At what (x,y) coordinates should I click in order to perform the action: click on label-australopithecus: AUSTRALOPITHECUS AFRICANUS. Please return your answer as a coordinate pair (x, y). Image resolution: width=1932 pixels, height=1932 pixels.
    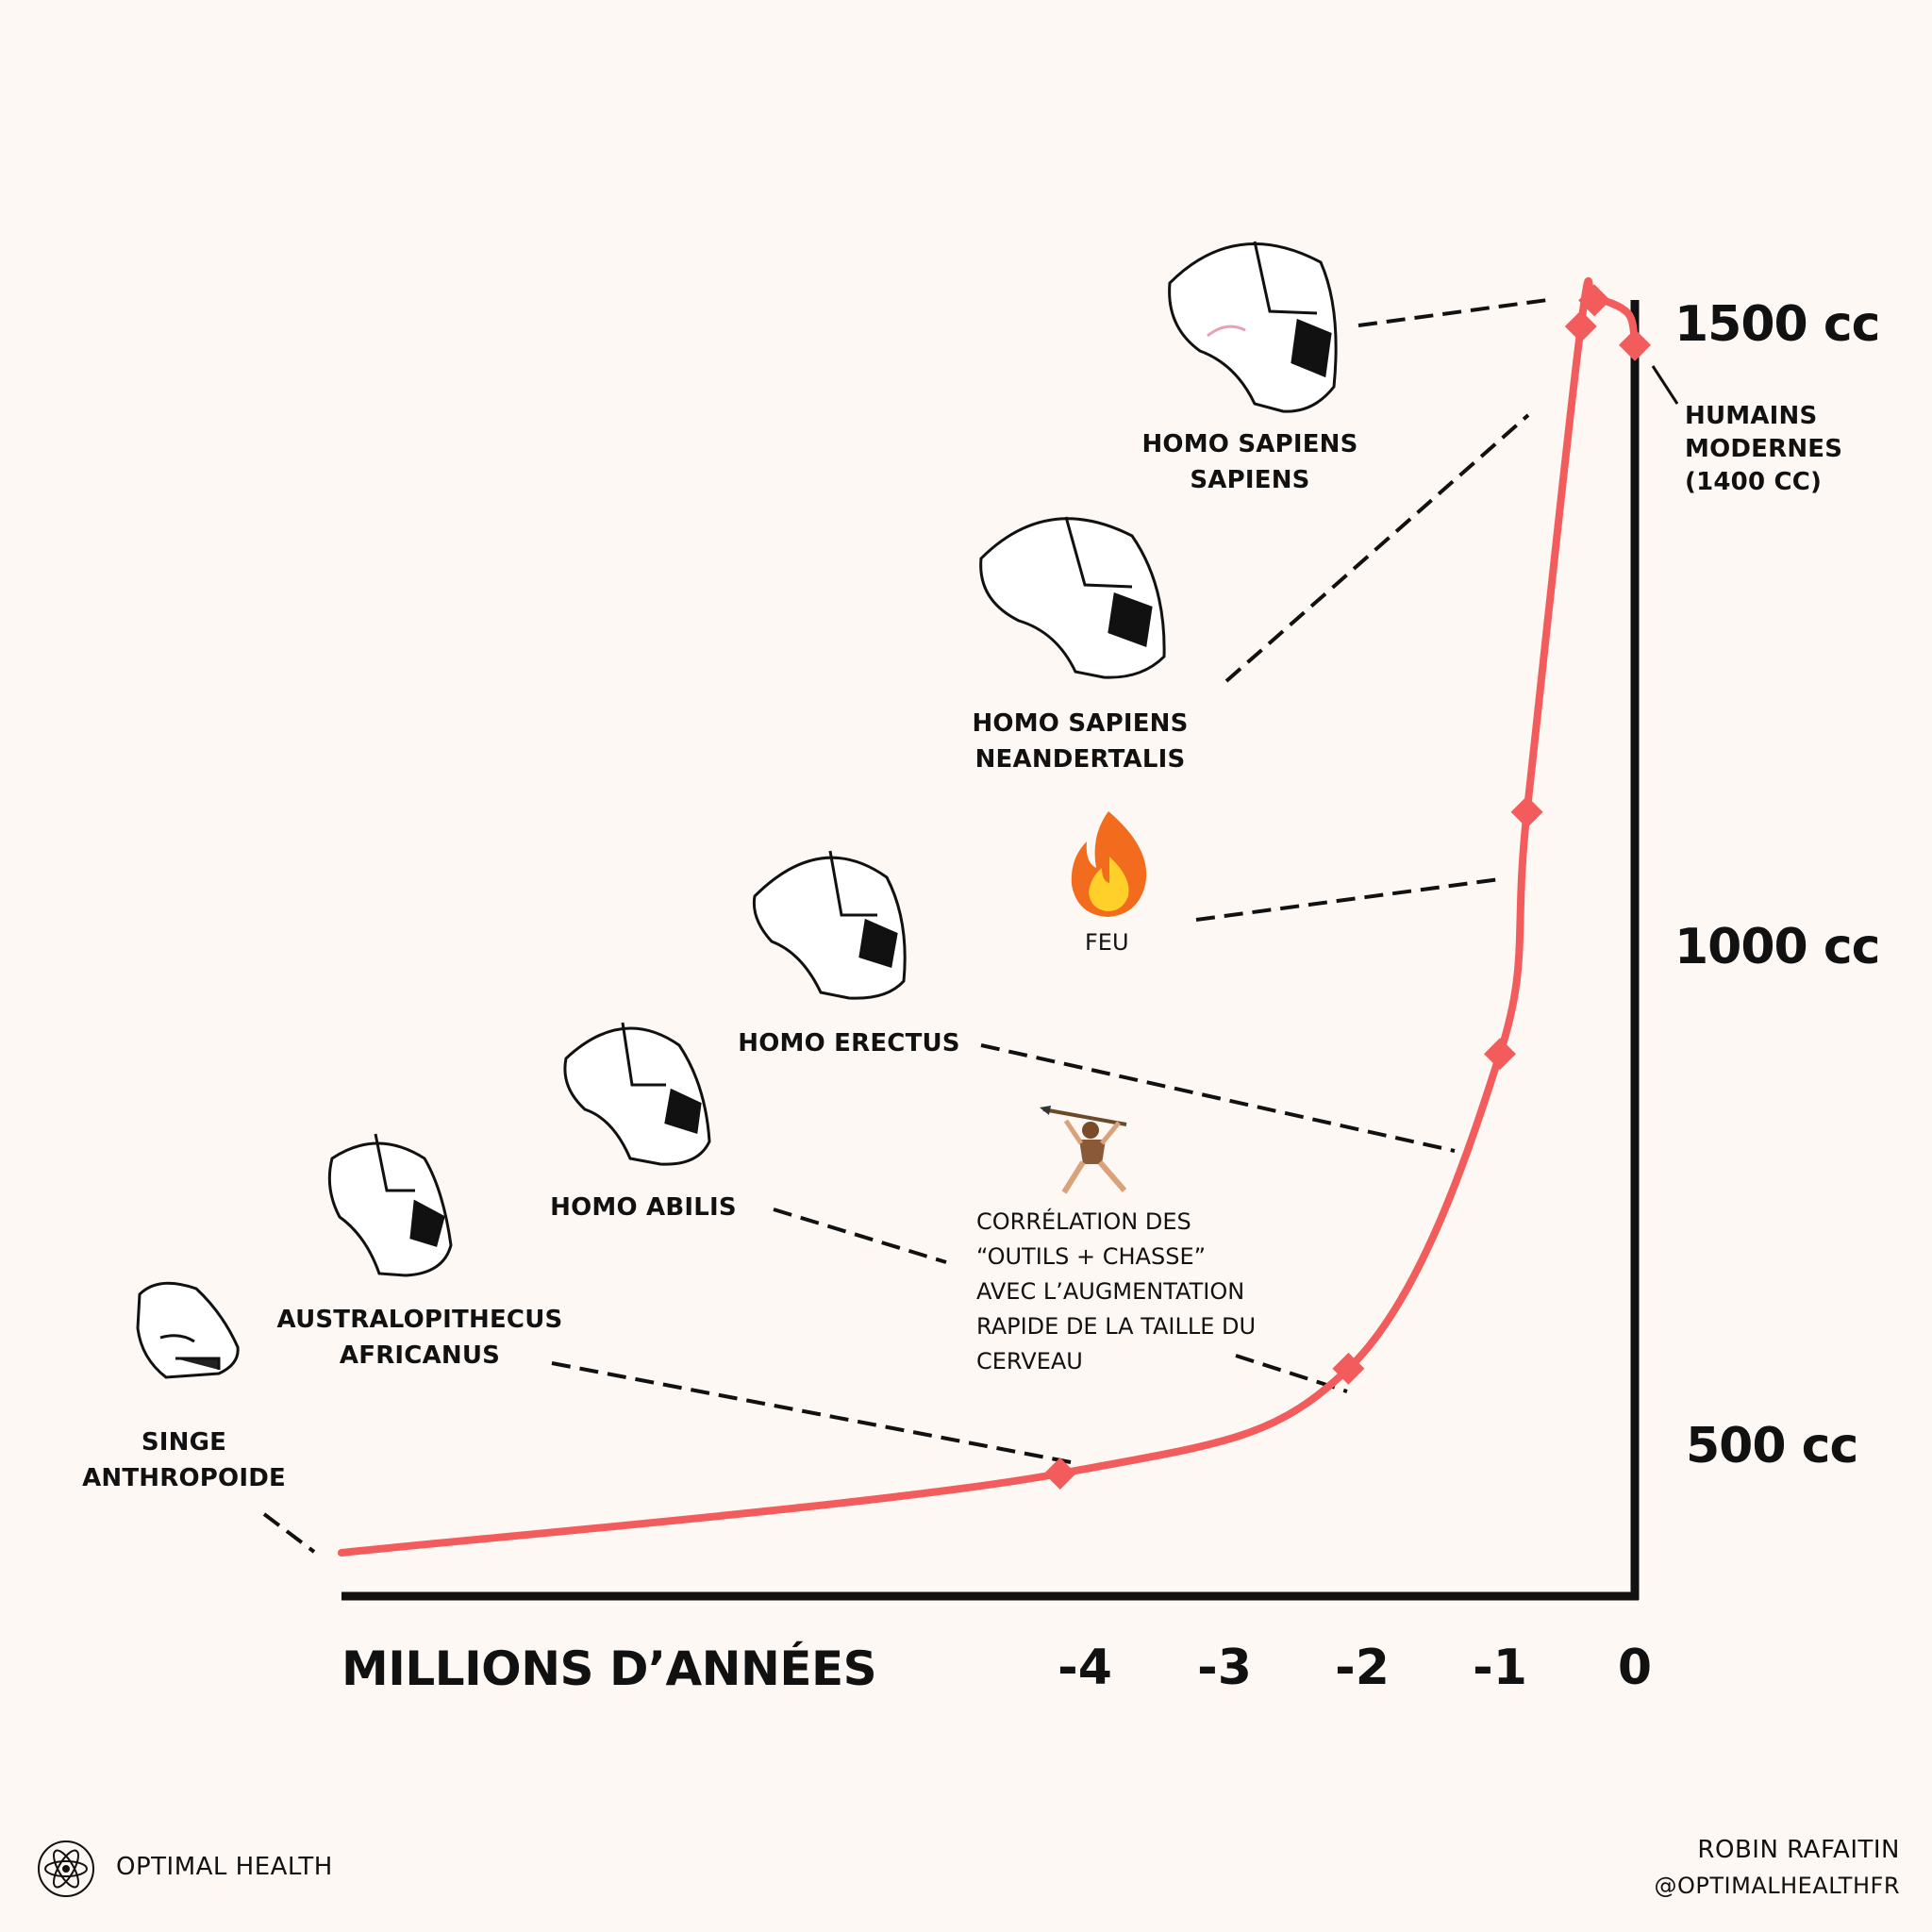
    Looking at the image, I should click on (420, 1338).